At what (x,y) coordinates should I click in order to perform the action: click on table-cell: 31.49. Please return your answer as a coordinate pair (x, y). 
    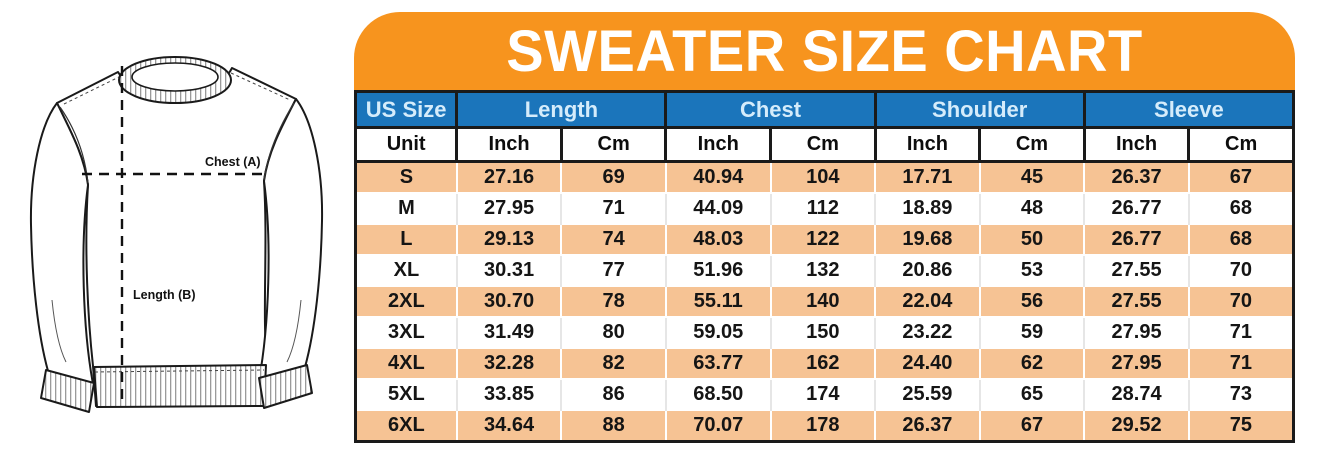
    Looking at the image, I should click on (509, 332).